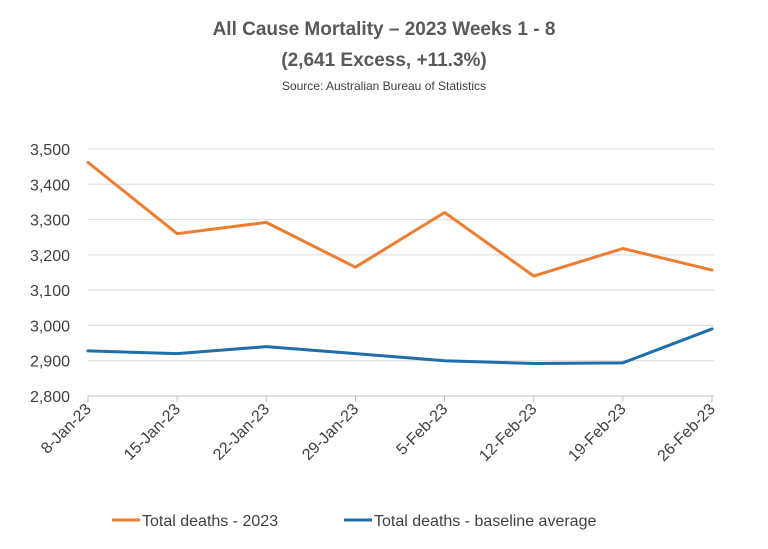 The image size is (768, 549). What do you see at coordinates (384, 86) in the screenshot?
I see `chart-source: Source: Australian Bureau of Statistics` at bounding box center [384, 86].